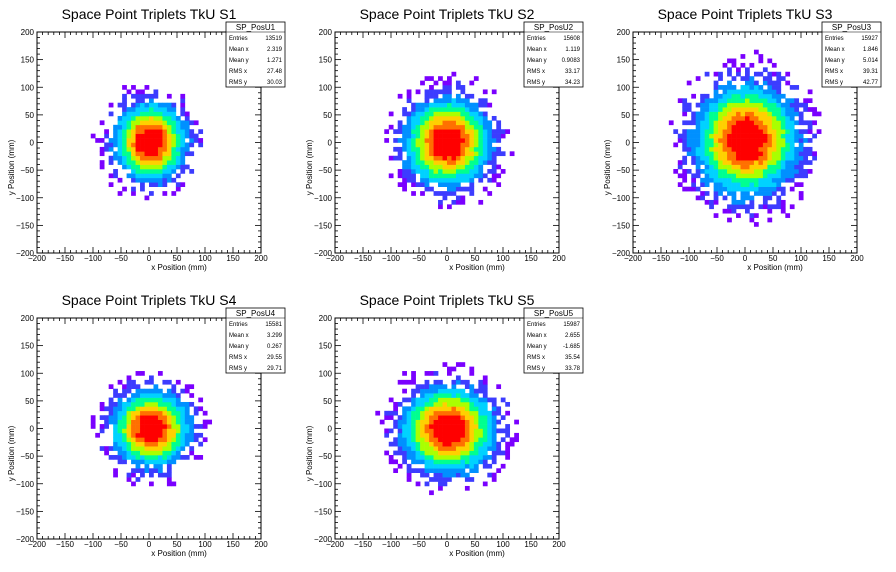 This screenshot has width=896, height=572. What do you see at coordinates (624, 87) in the screenshot?
I see `y-tick-label: 100` at bounding box center [624, 87].